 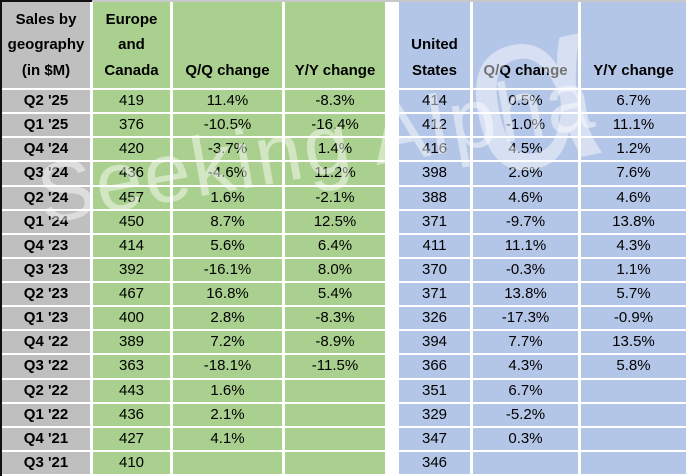 I want to click on us-yy-cell: 5.8%, so click(x=633, y=366).